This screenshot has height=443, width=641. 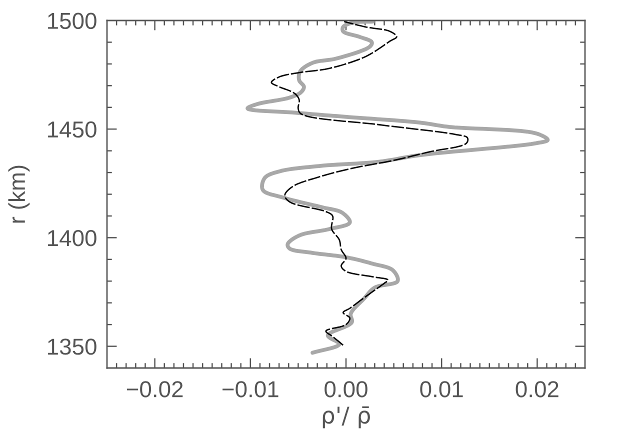 What do you see at coordinates (346, 389) in the screenshot?
I see `x-tick-label: 0.00` at bounding box center [346, 389].